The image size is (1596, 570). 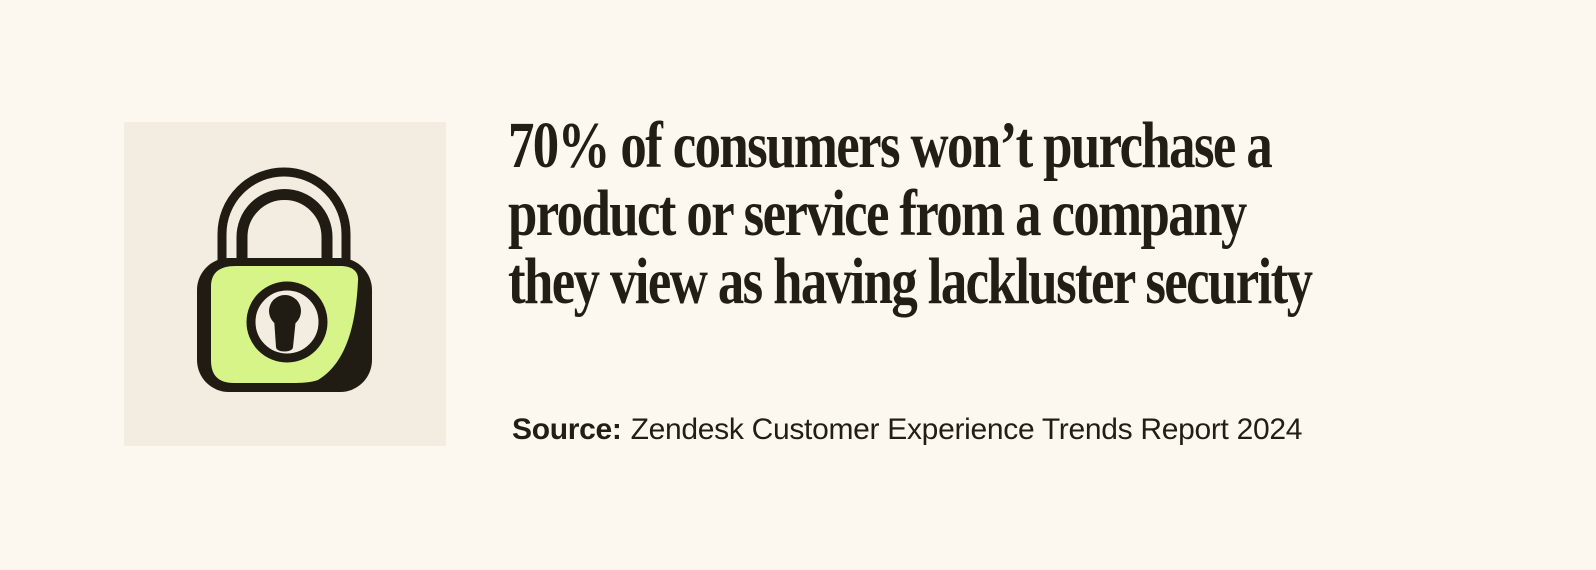 What do you see at coordinates (567, 429) in the screenshot?
I see `source-label: Source:` at bounding box center [567, 429].